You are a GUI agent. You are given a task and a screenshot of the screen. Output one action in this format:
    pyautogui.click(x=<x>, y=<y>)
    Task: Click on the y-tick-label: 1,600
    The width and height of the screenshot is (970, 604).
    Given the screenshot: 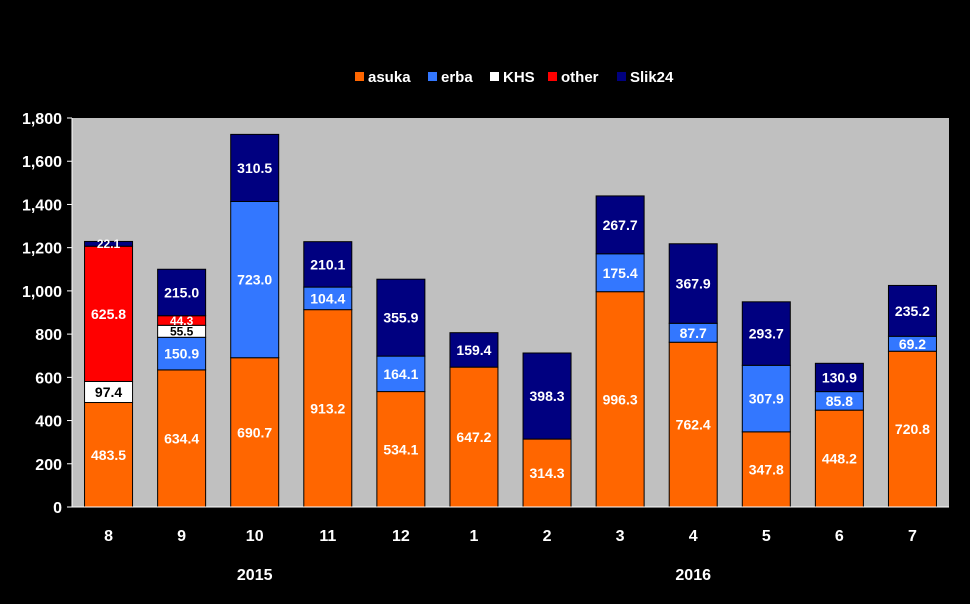 What is the action you would take?
    pyautogui.click(x=42, y=162)
    